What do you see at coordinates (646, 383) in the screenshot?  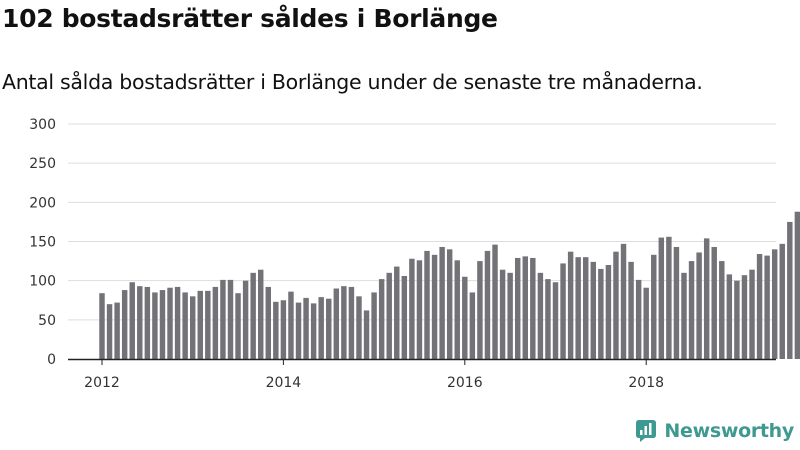 I see `x-tick-label: 2018` at bounding box center [646, 383].